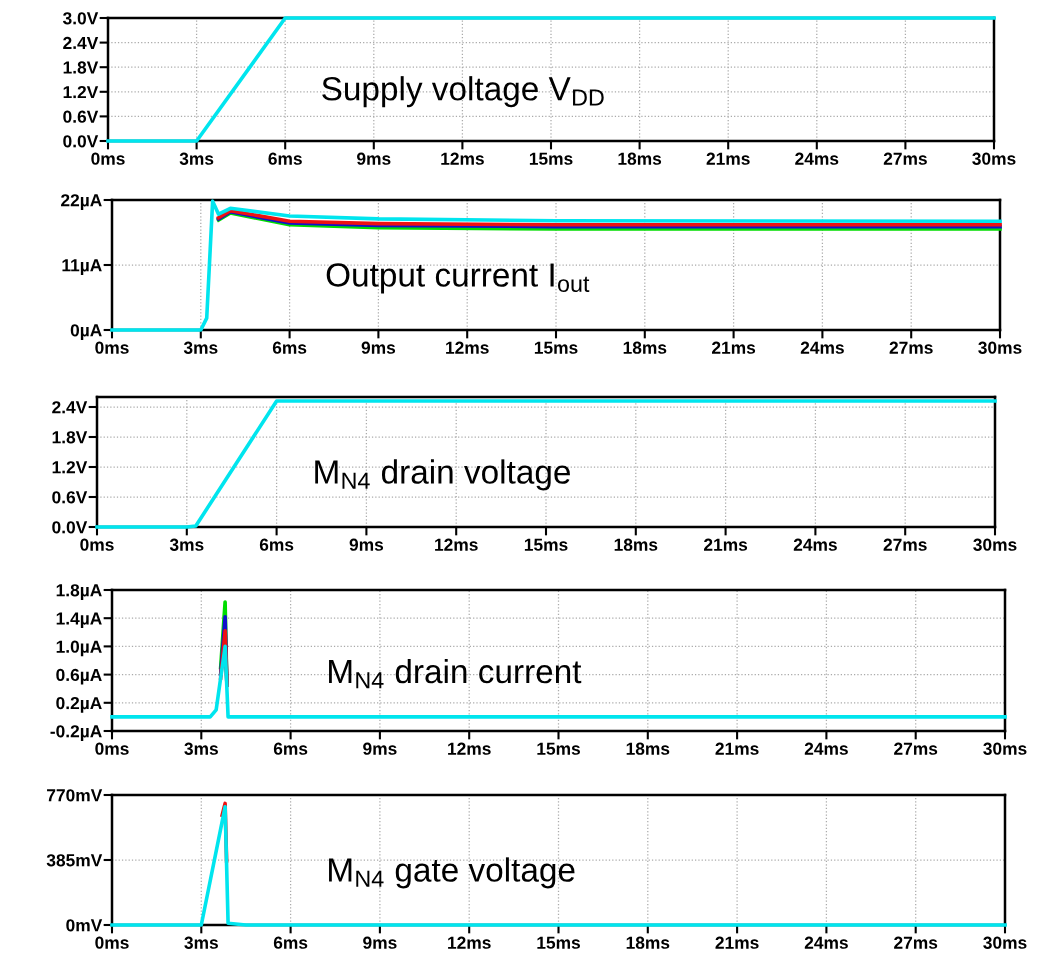 The width and height of the screenshot is (1038, 963). Describe the element at coordinates (84, 925) in the screenshot. I see `y-tick-label: 0mV` at that location.